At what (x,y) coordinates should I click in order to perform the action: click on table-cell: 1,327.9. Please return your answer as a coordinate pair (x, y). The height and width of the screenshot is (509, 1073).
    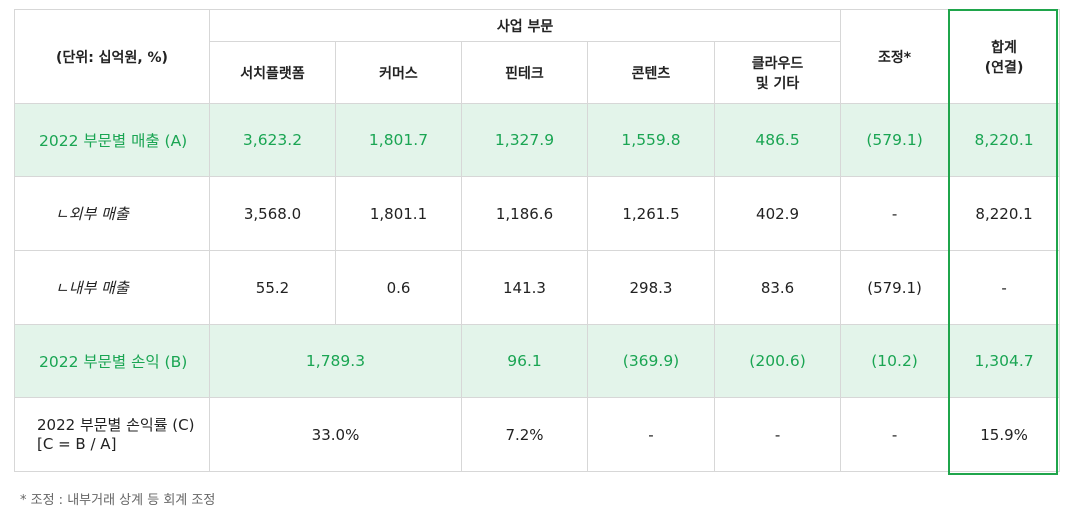
    Looking at the image, I should click on (524, 140).